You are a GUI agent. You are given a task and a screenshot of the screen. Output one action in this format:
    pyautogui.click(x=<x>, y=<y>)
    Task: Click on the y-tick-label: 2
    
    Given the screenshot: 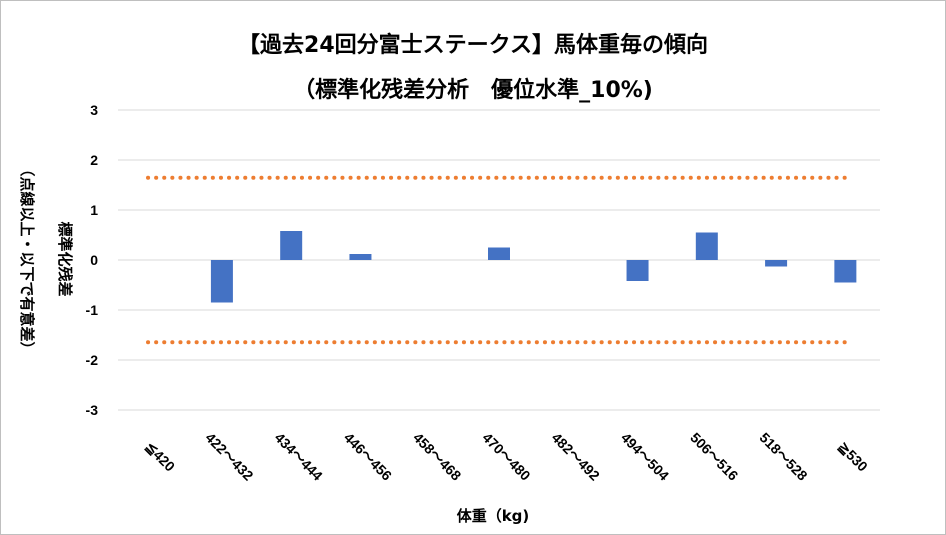 What is the action you would take?
    pyautogui.click(x=94, y=160)
    